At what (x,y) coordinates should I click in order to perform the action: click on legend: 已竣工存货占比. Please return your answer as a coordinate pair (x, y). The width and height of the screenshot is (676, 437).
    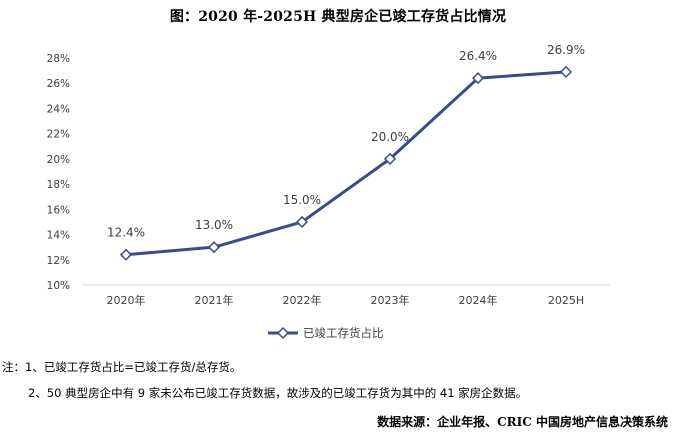
    Looking at the image, I should click on (326, 333).